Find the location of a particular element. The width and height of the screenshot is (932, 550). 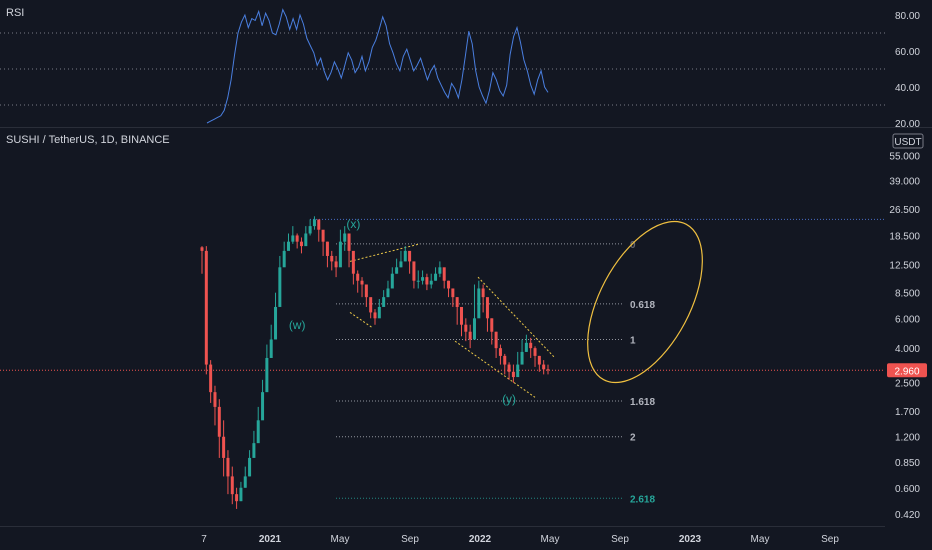

last-price-value: 2.960 is located at coordinates (906, 371).